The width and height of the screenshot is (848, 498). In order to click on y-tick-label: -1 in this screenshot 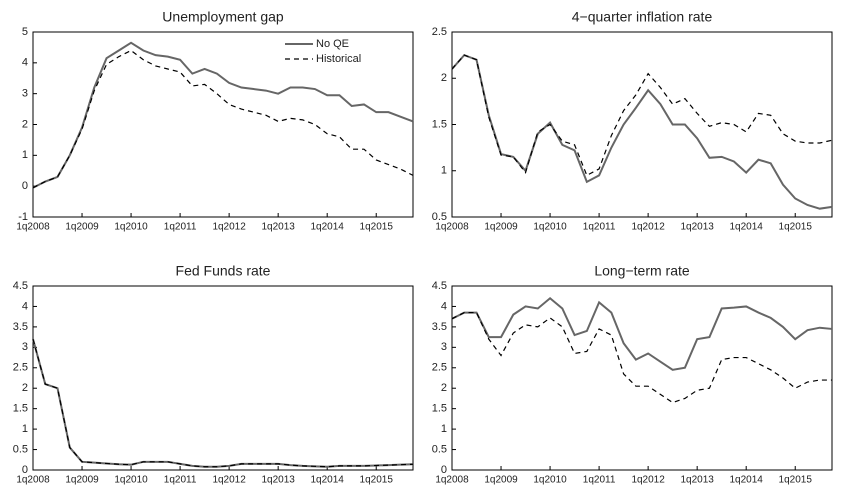, I will do `click(23, 217)`.